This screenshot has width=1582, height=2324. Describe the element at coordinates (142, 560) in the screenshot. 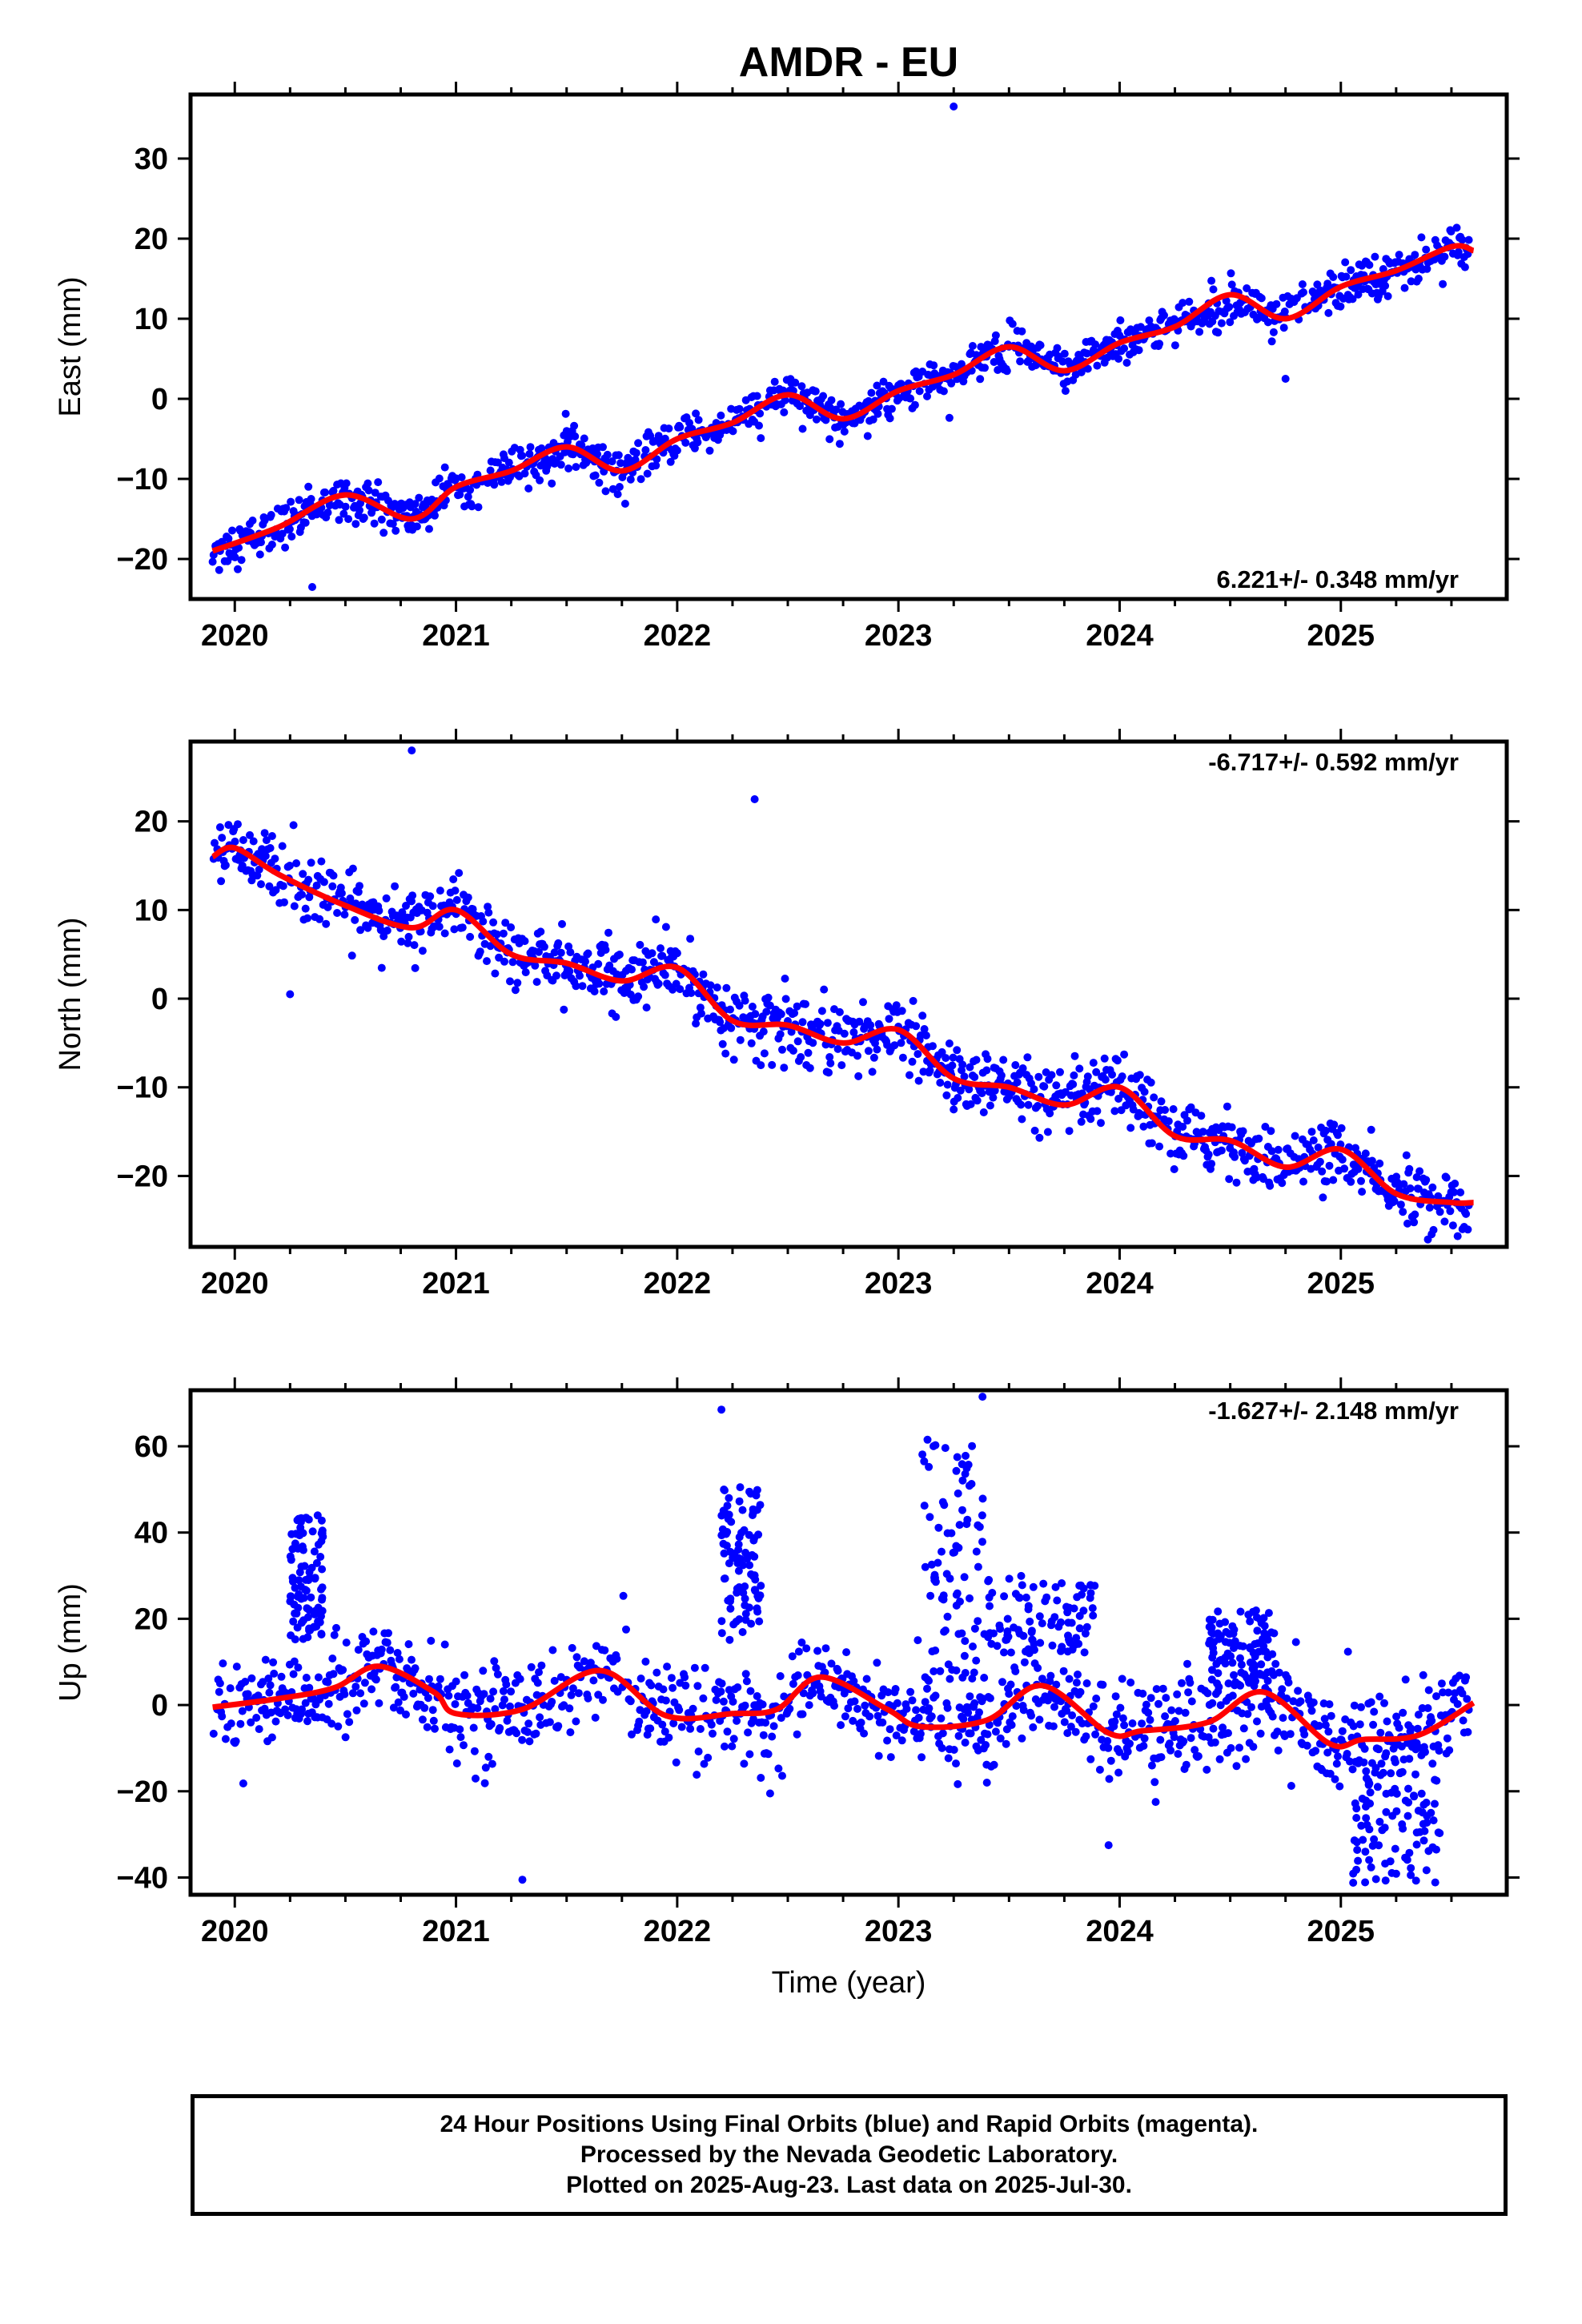

I see `y-tick-label: −20` at that location.